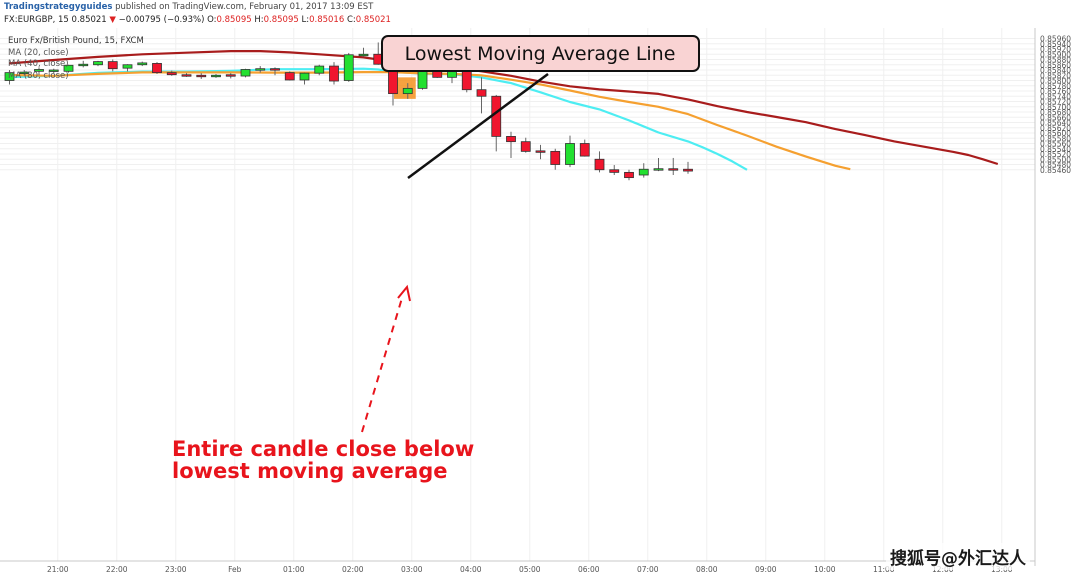 This screenshot has height=579, width=1080. Describe the element at coordinates (161, 20) in the screenshot. I see `price-change: −0.00795 (−0.93%)` at that location.